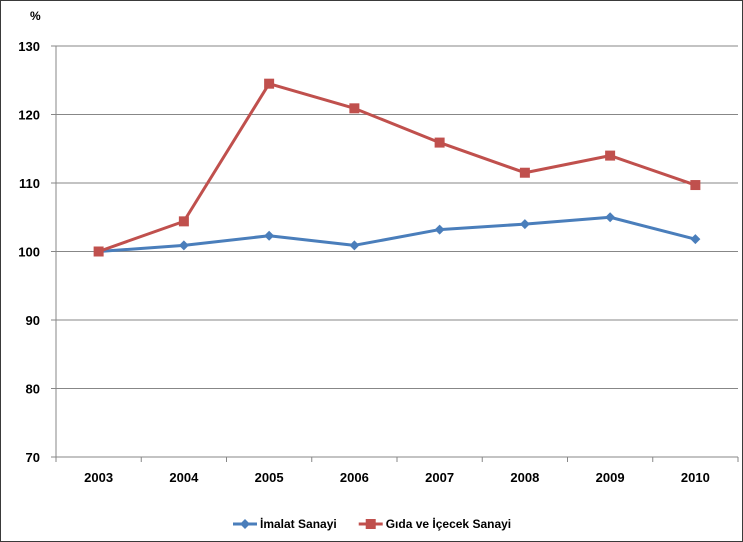  I want to click on x-tick-label-2004: 2004, so click(184, 477).